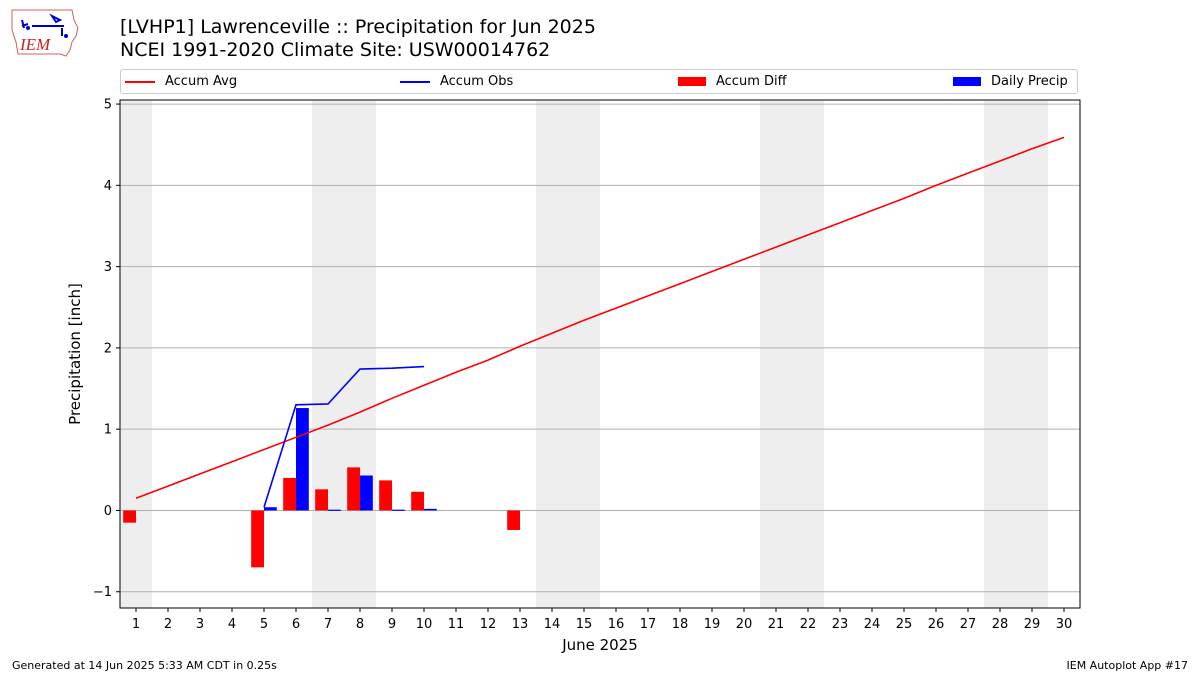  I want to click on x-tick-label: 18, so click(680, 624).